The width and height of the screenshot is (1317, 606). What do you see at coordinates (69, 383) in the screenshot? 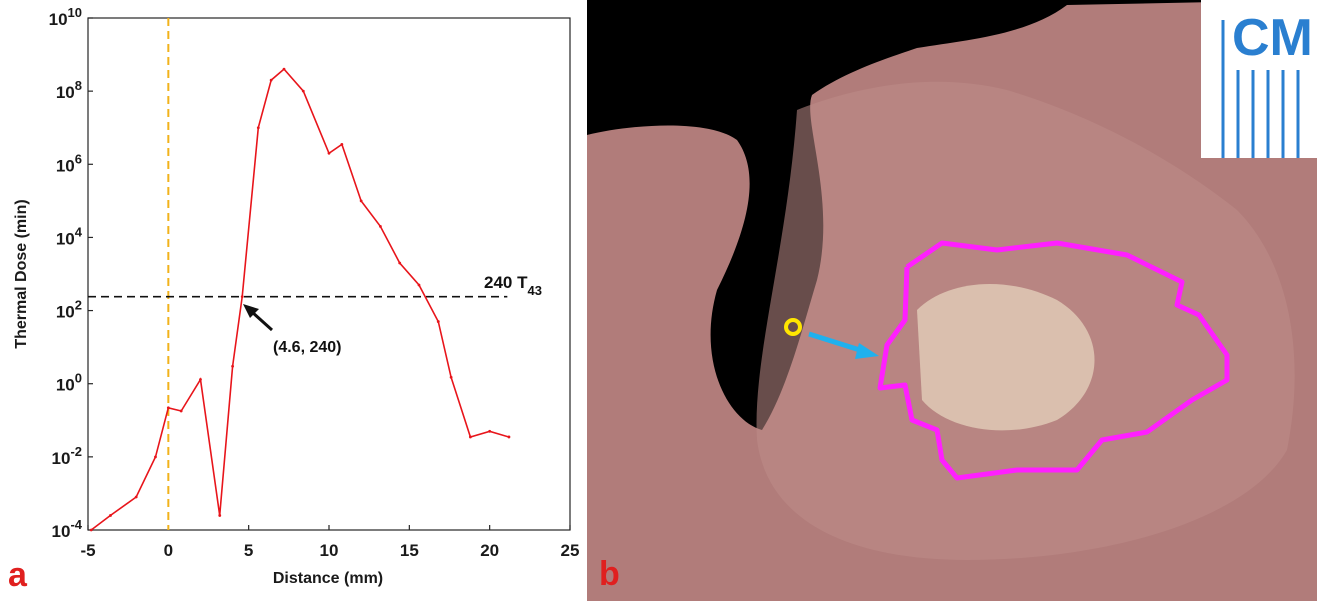
I see `y-tick-label: 10⁰` at bounding box center [69, 383].